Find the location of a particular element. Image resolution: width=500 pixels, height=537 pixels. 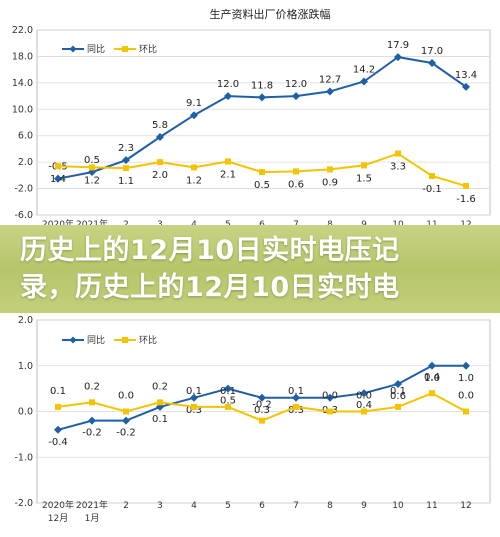

data-label: 2.1 is located at coordinates (228, 174).